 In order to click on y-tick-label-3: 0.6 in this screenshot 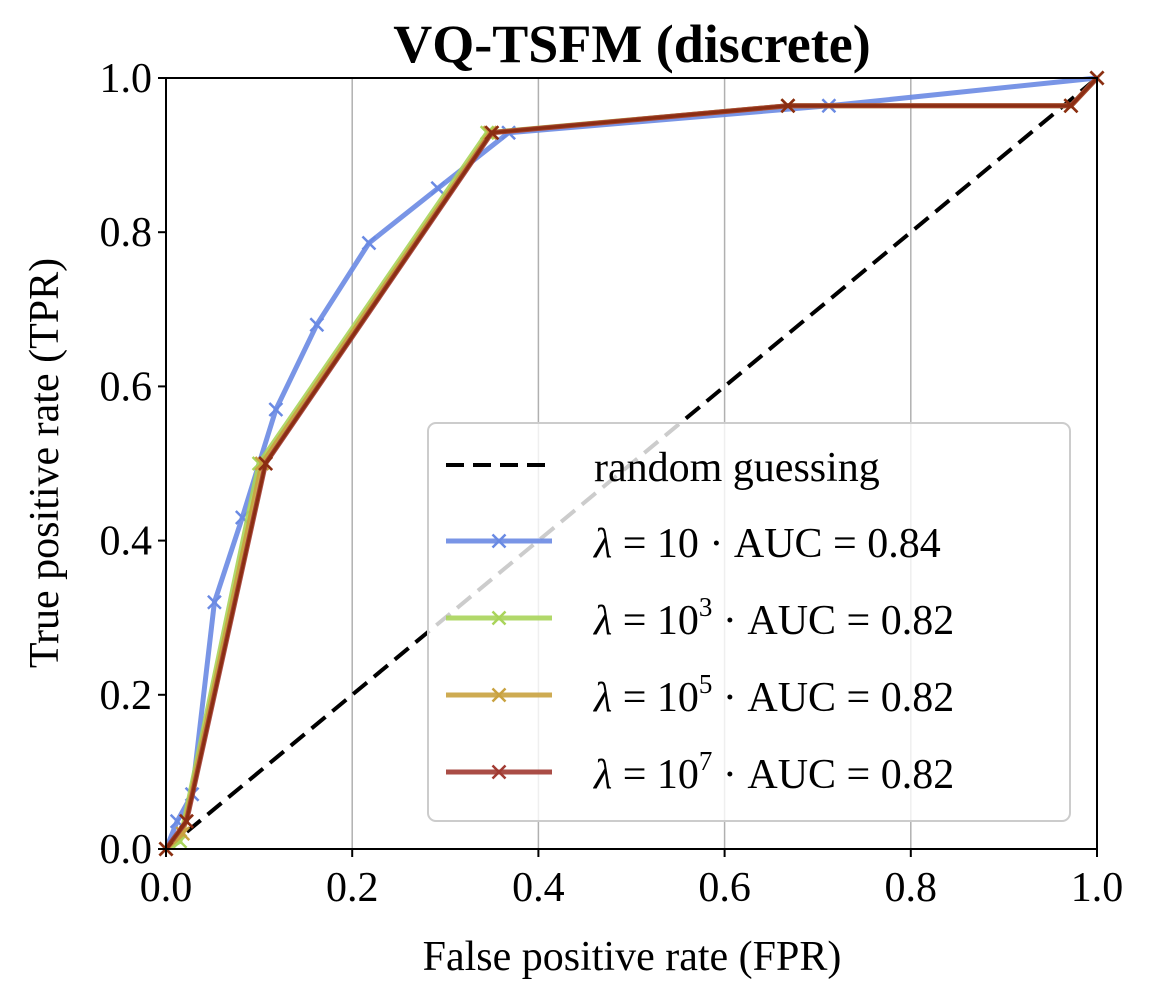, I will do `click(126, 387)`.